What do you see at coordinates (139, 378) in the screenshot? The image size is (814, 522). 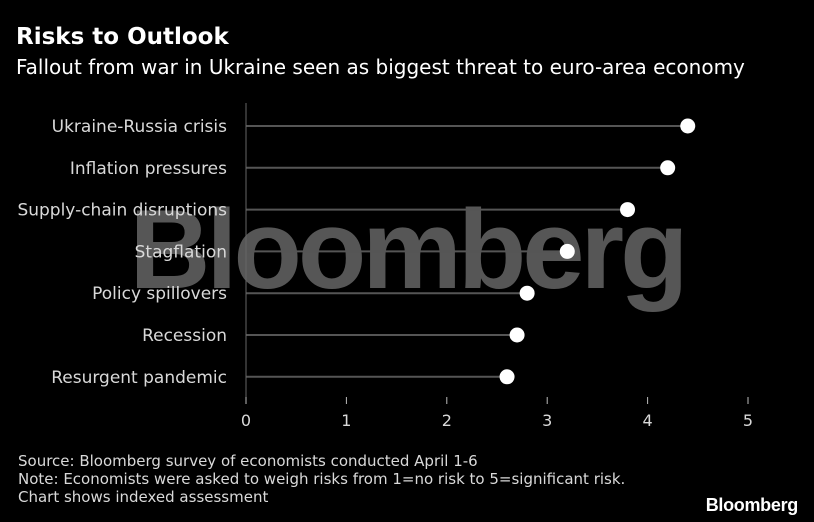 I see `category-label-6: Resurgent pandemic` at bounding box center [139, 378].